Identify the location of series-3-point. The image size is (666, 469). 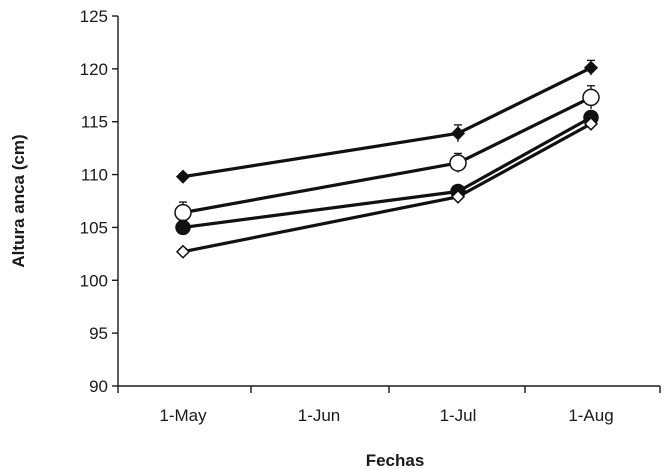
(183, 227).